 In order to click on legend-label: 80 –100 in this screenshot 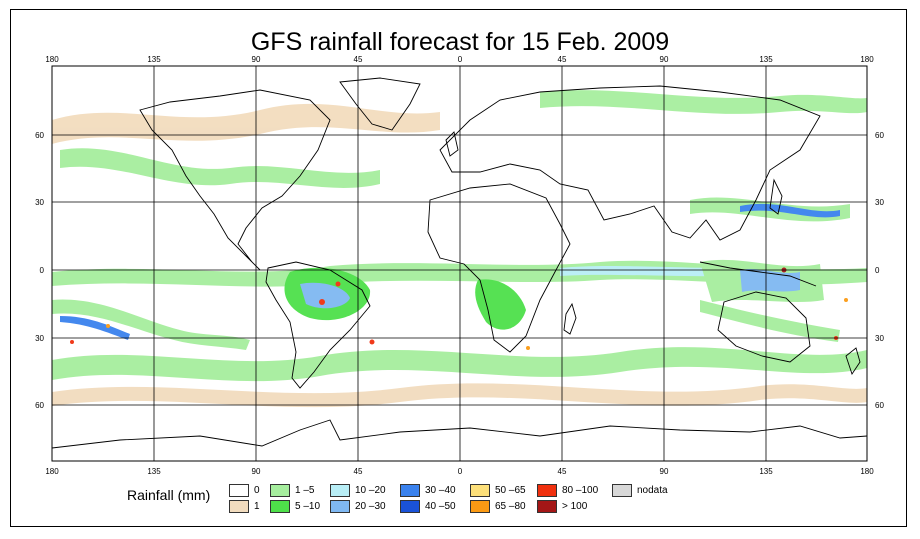, I will do `click(580, 490)`.